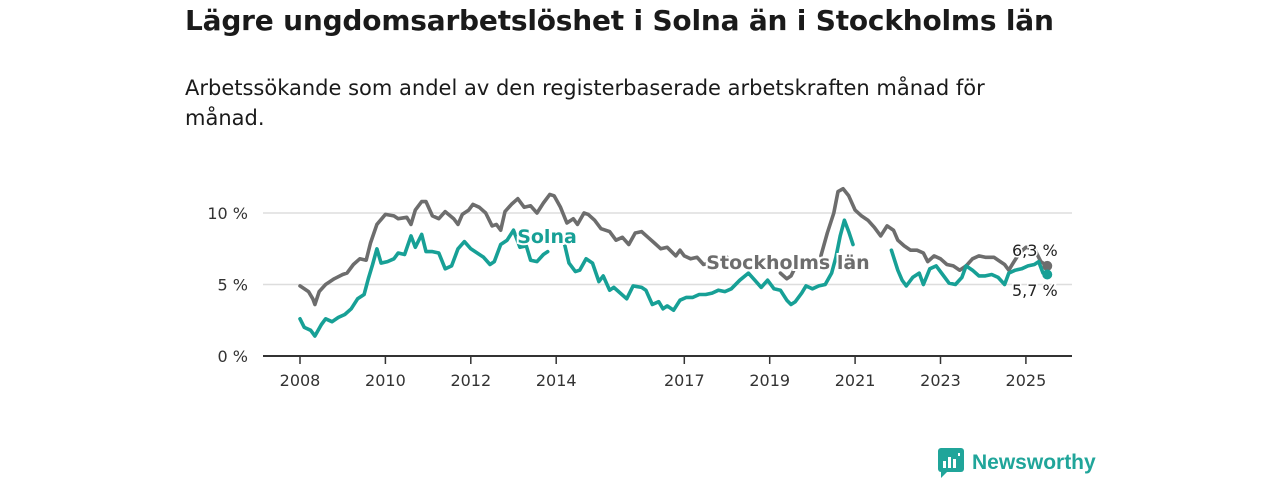  I want to click on end-value-label-stockholm: 6,3 %, so click(1035, 250).